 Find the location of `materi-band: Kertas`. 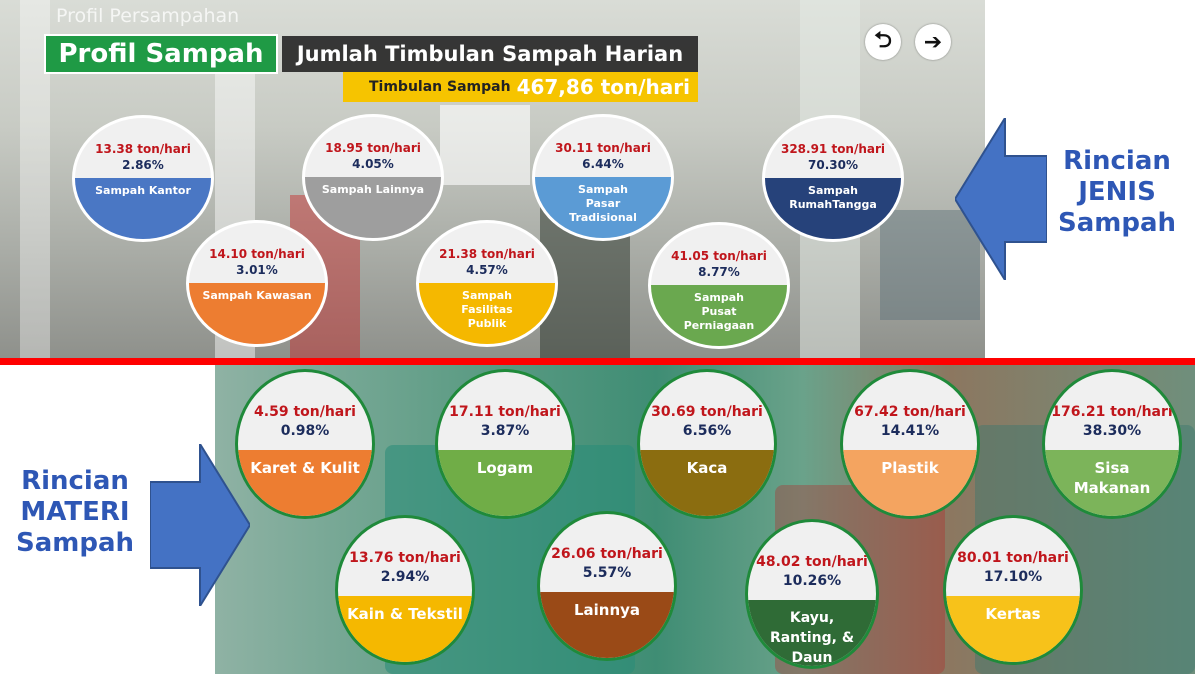

materi-band: Kertas is located at coordinates (1013, 629).